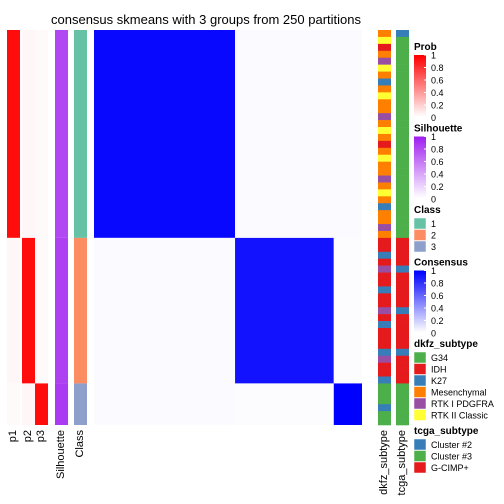 The height and width of the screenshot is (504, 504). What do you see at coordinates (433, 236) in the screenshot?
I see `legend-item-class: 2` at bounding box center [433, 236].